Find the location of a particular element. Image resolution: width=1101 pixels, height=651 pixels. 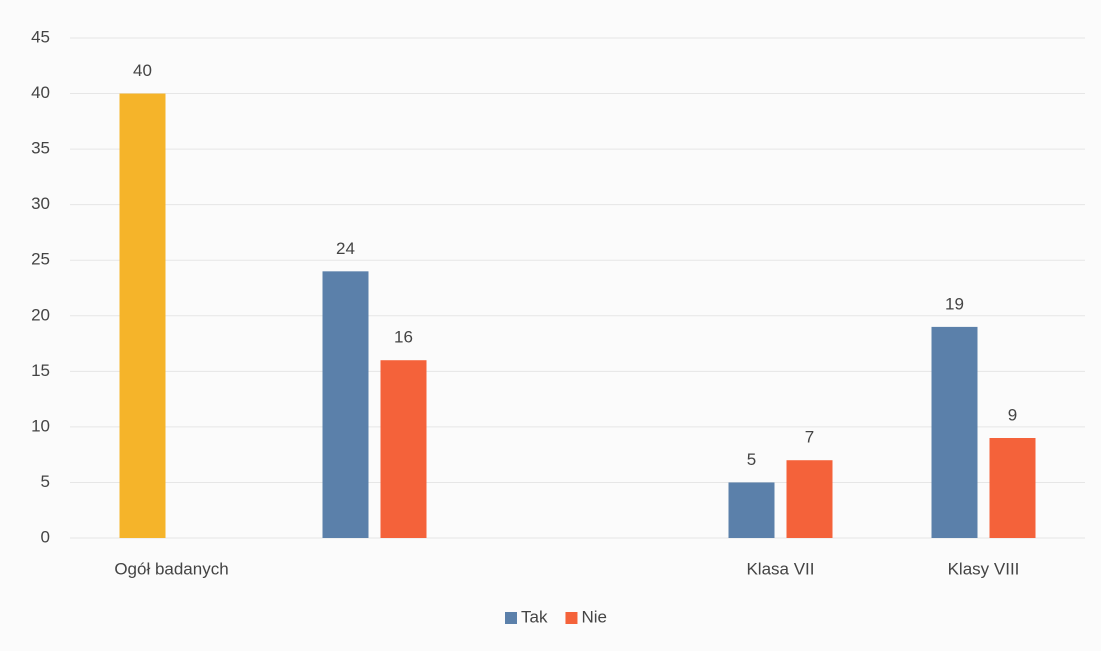

x-tick-label: Klasa VII is located at coordinates (780, 568).